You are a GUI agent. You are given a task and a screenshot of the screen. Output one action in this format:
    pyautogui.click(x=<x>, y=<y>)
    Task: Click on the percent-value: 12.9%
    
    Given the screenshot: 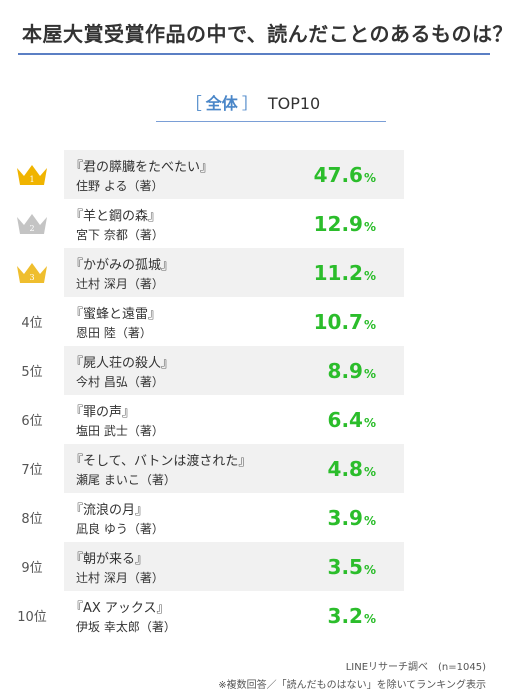 What is the action you would take?
    pyautogui.click(x=345, y=224)
    